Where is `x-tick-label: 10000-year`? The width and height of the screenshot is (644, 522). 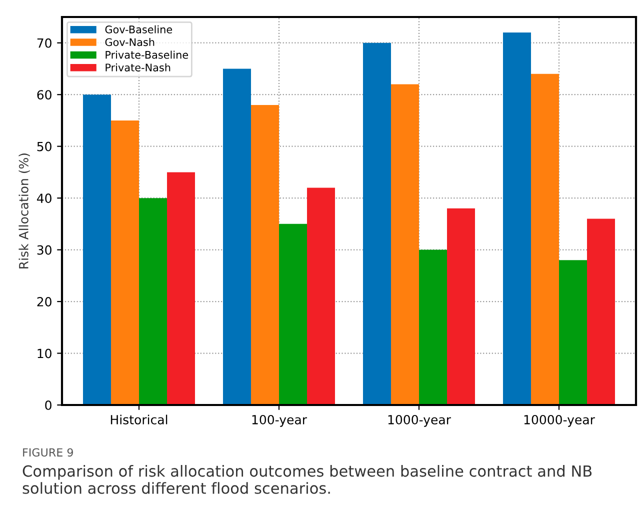 x-tick-label: 10000-year is located at coordinates (559, 420).